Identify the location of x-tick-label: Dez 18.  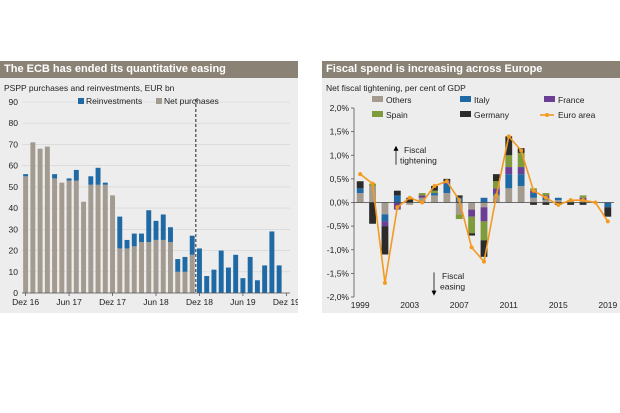
(199, 302).